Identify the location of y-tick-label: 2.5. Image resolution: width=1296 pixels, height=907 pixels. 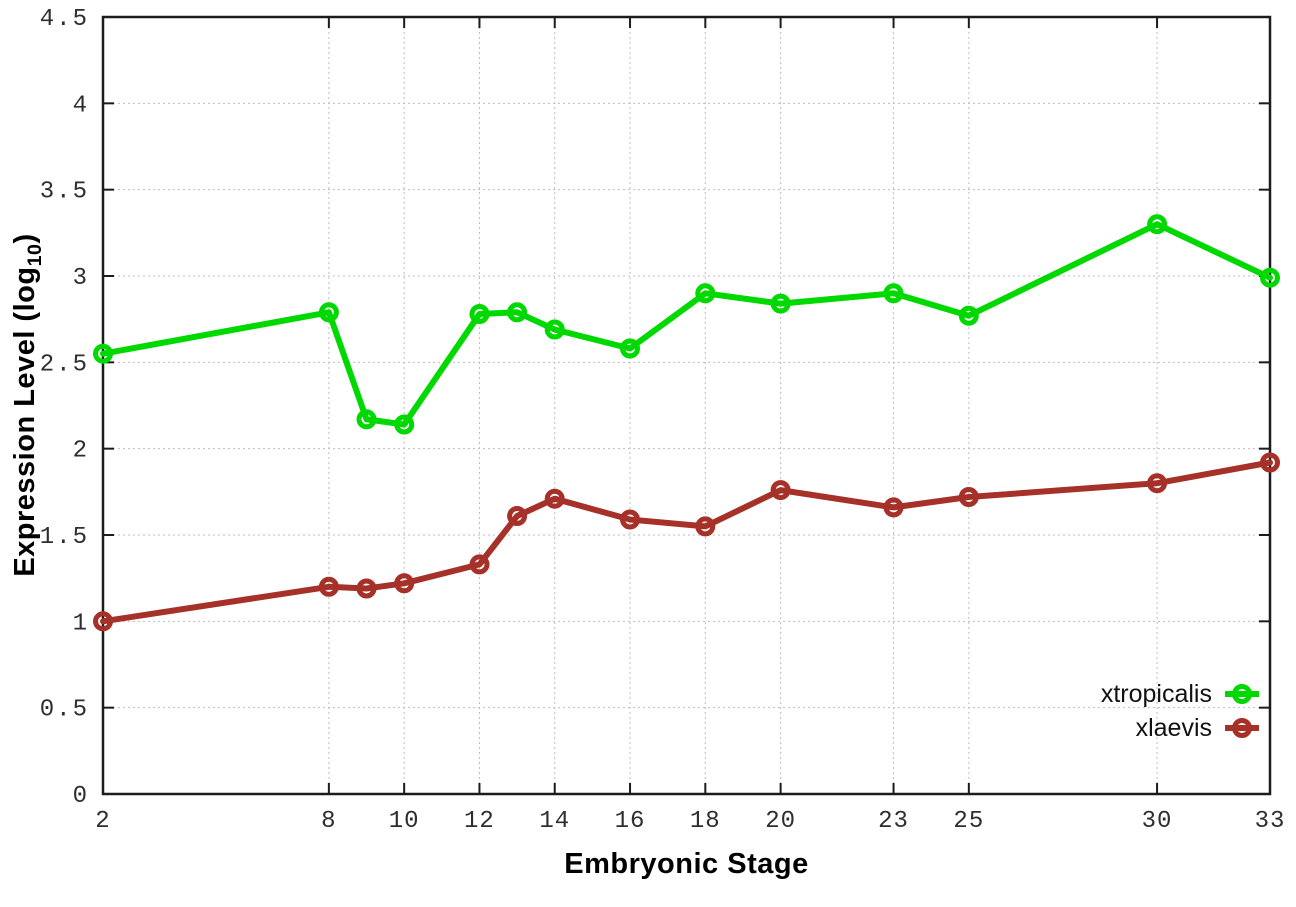
(64, 364).